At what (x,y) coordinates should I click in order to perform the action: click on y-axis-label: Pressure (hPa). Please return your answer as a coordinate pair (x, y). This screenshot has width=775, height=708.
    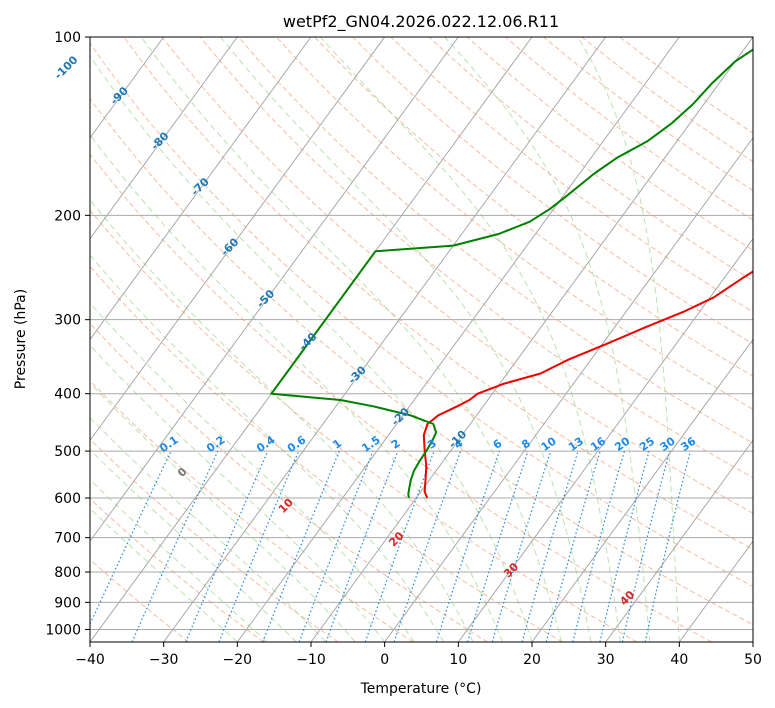
    Looking at the image, I should click on (21, 339).